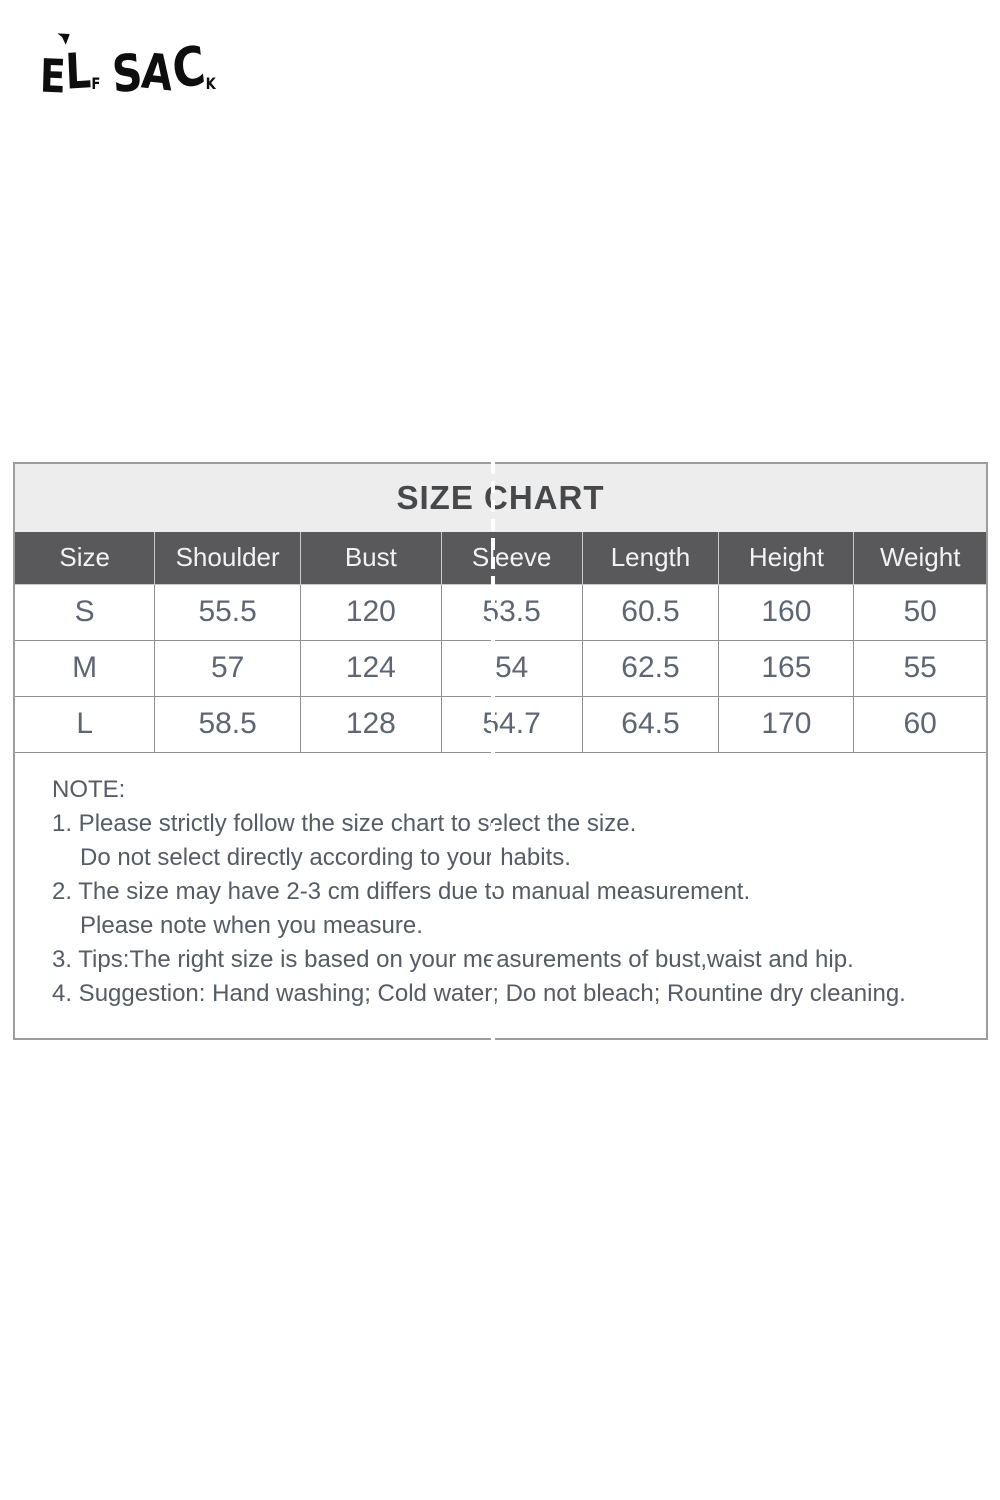 The height and width of the screenshot is (1500, 1000). What do you see at coordinates (53, 76) in the screenshot?
I see `logo-letter: E` at bounding box center [53, 76].